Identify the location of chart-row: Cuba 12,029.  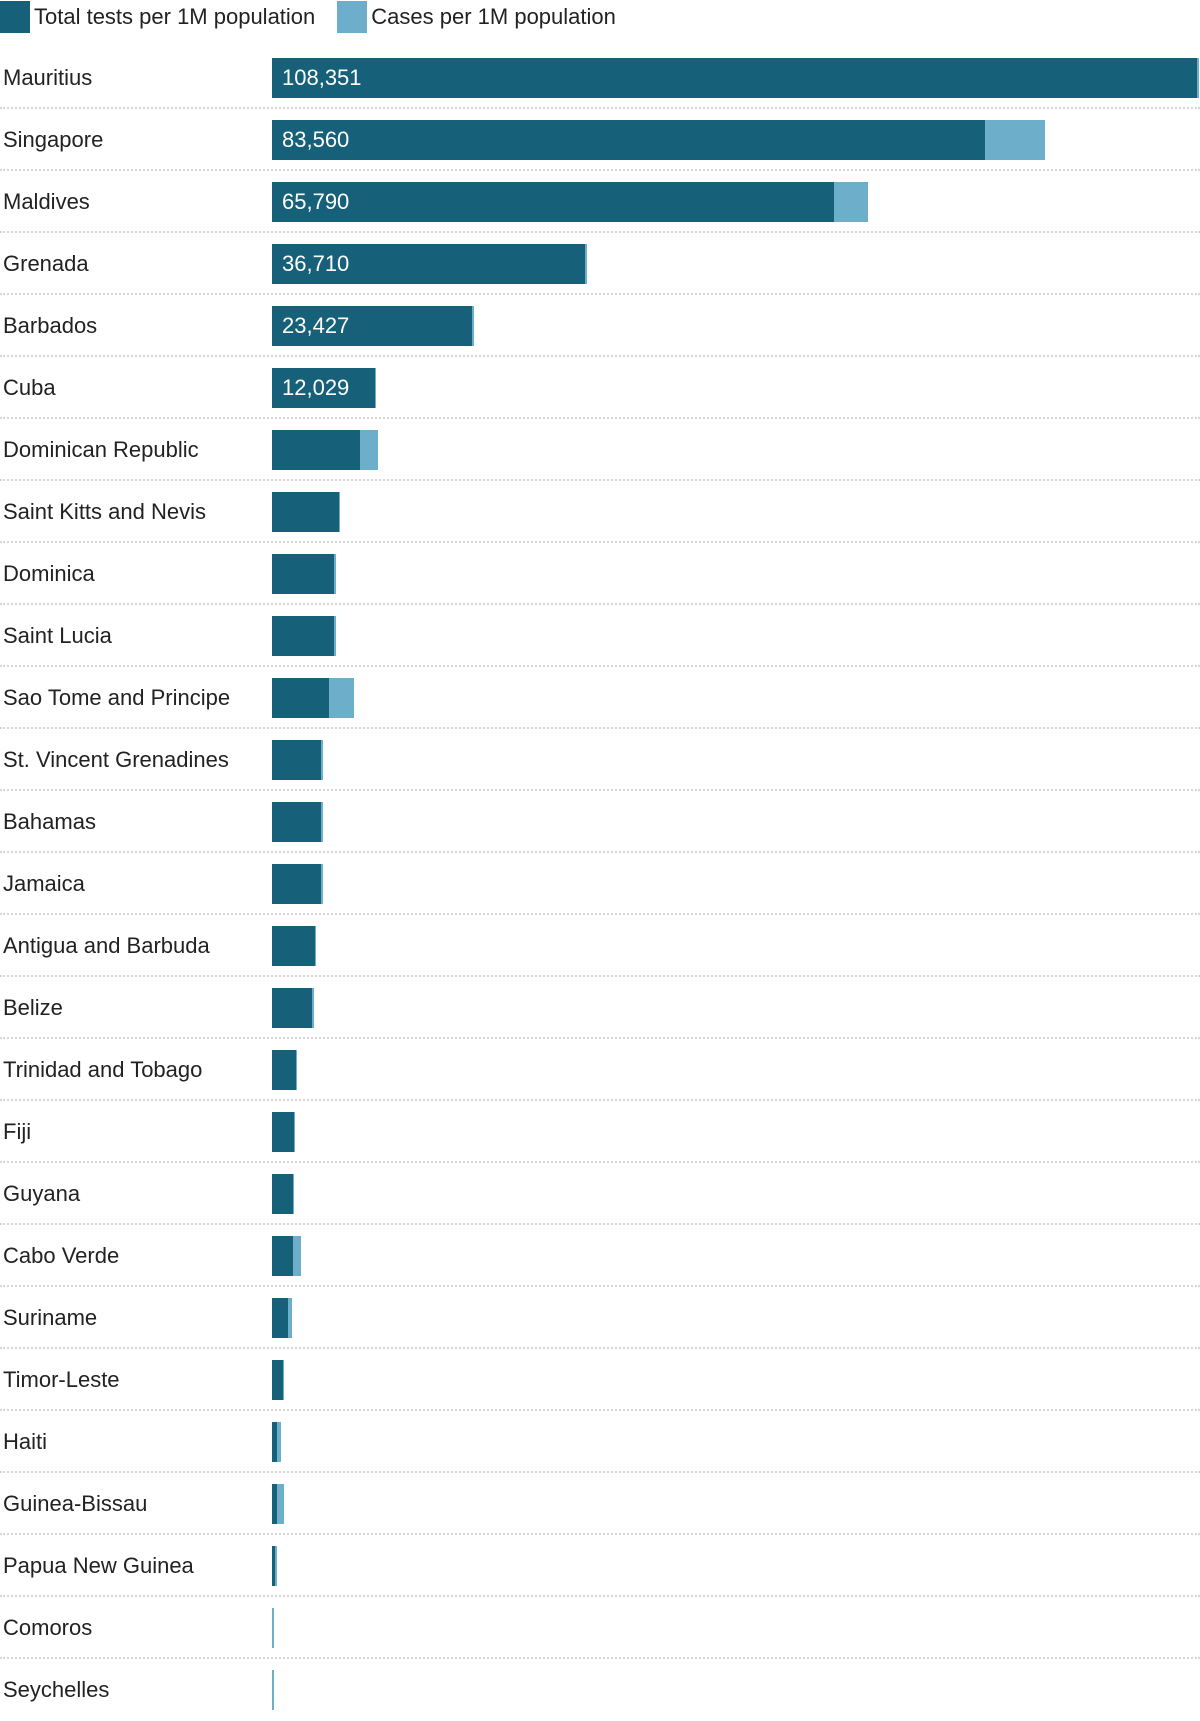
(600, 388).